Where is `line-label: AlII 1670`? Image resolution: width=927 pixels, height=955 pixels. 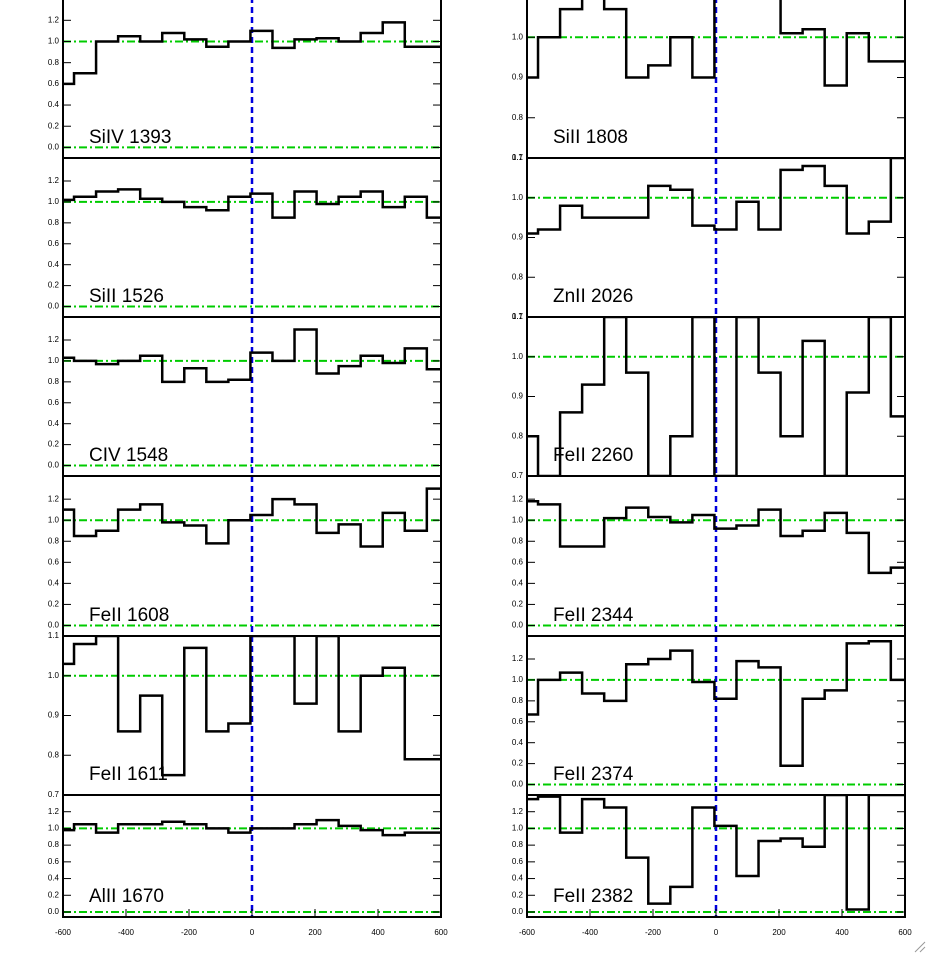 line-label: AlII 1670 is located at coordinates (126, 896).